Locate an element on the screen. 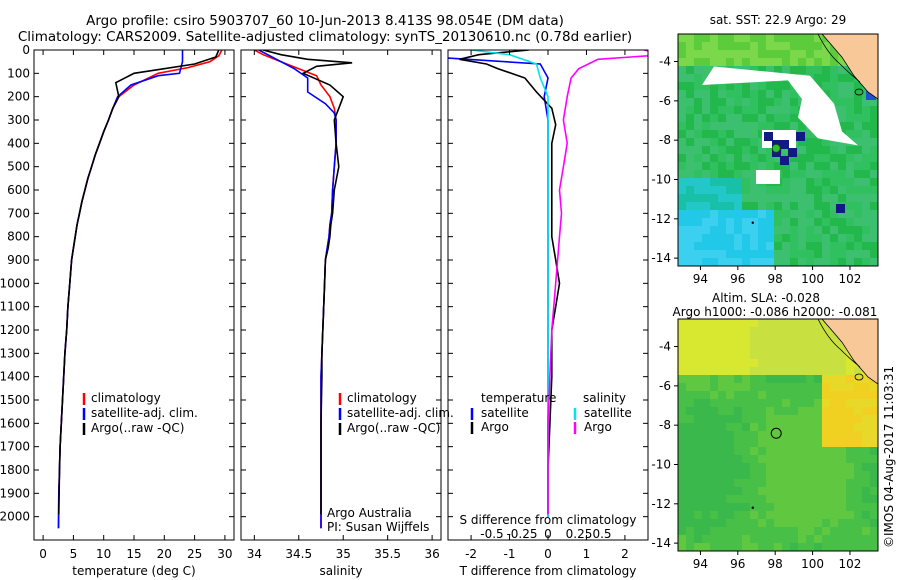 The width and height of the screenshot is (900, 580). sla-map-title: Altim. SLA: -0.028 is located at coordinates (766, 298).